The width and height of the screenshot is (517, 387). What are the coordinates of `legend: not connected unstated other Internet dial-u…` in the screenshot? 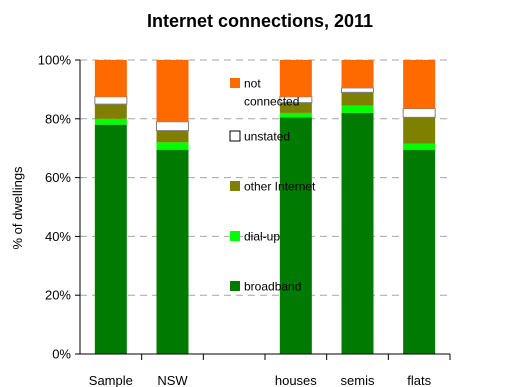 It's located at (272, 185).